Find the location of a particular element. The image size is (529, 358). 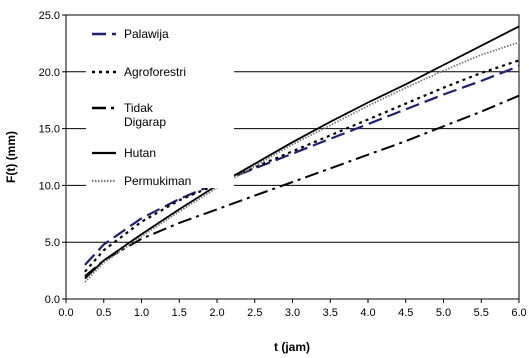

y-tick-label: 0.0 is located at coordinates (52, 300).